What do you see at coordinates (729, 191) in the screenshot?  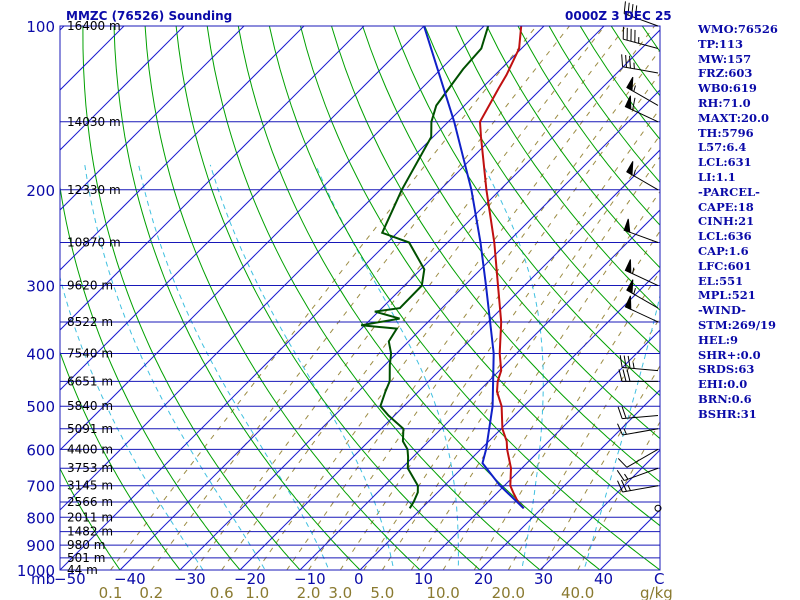 I see `index-item: -PARCEL-` at bounding box center [729, 191].